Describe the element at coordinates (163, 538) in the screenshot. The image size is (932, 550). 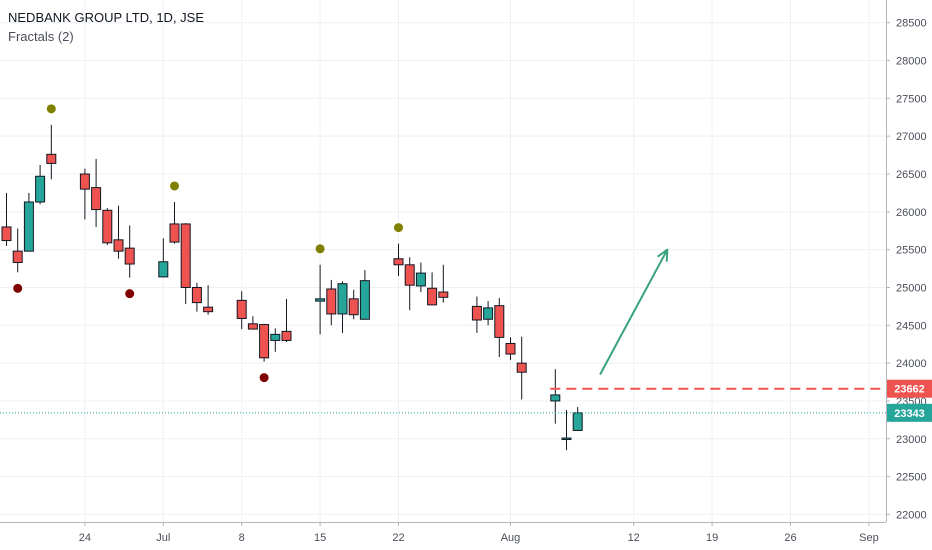
I see `x-tick-label: Jul` at that location.